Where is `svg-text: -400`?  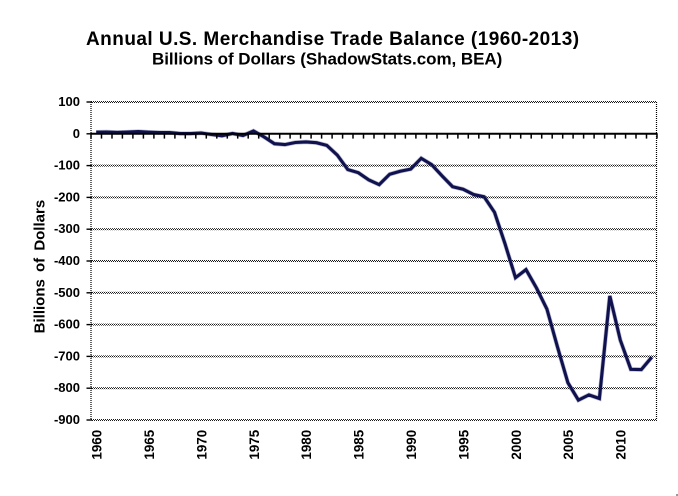
svg-text: -400 is located at coordinates (67, 260).